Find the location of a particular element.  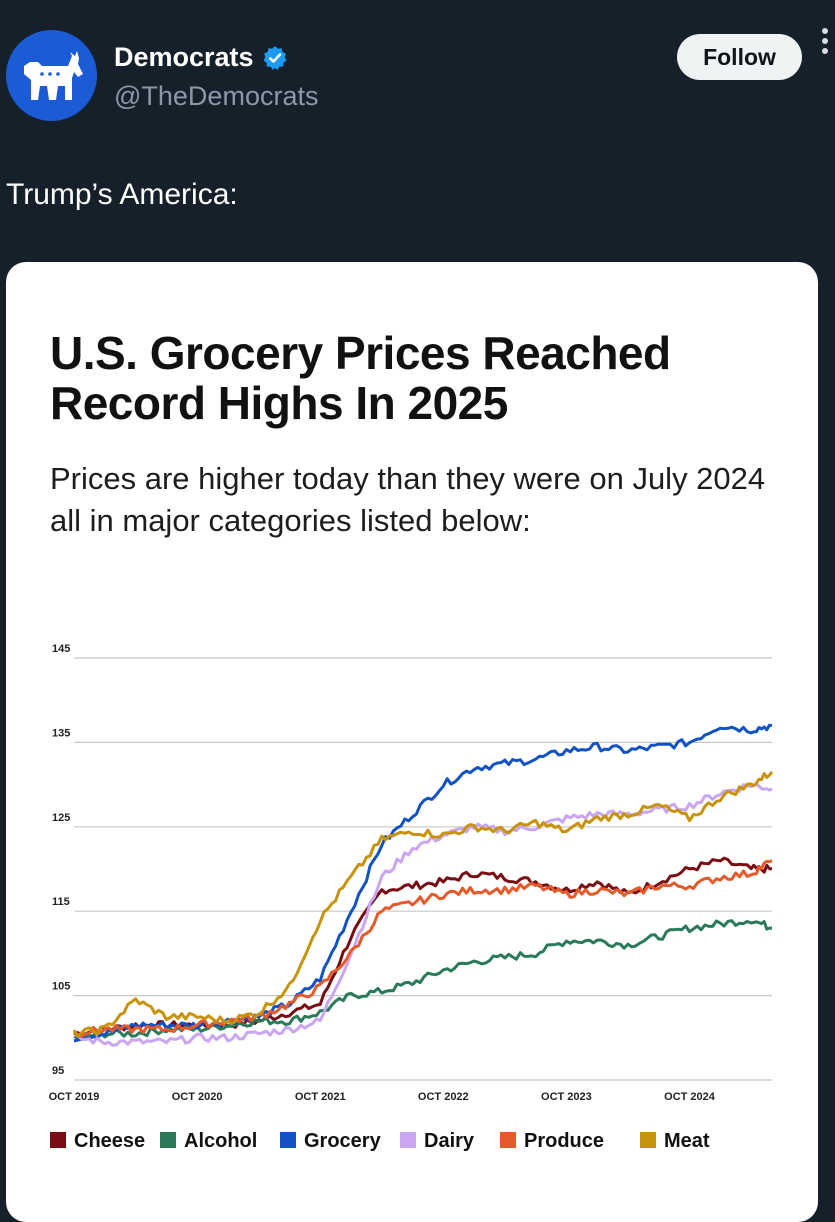

avatar is located at coordinates (51, 75).